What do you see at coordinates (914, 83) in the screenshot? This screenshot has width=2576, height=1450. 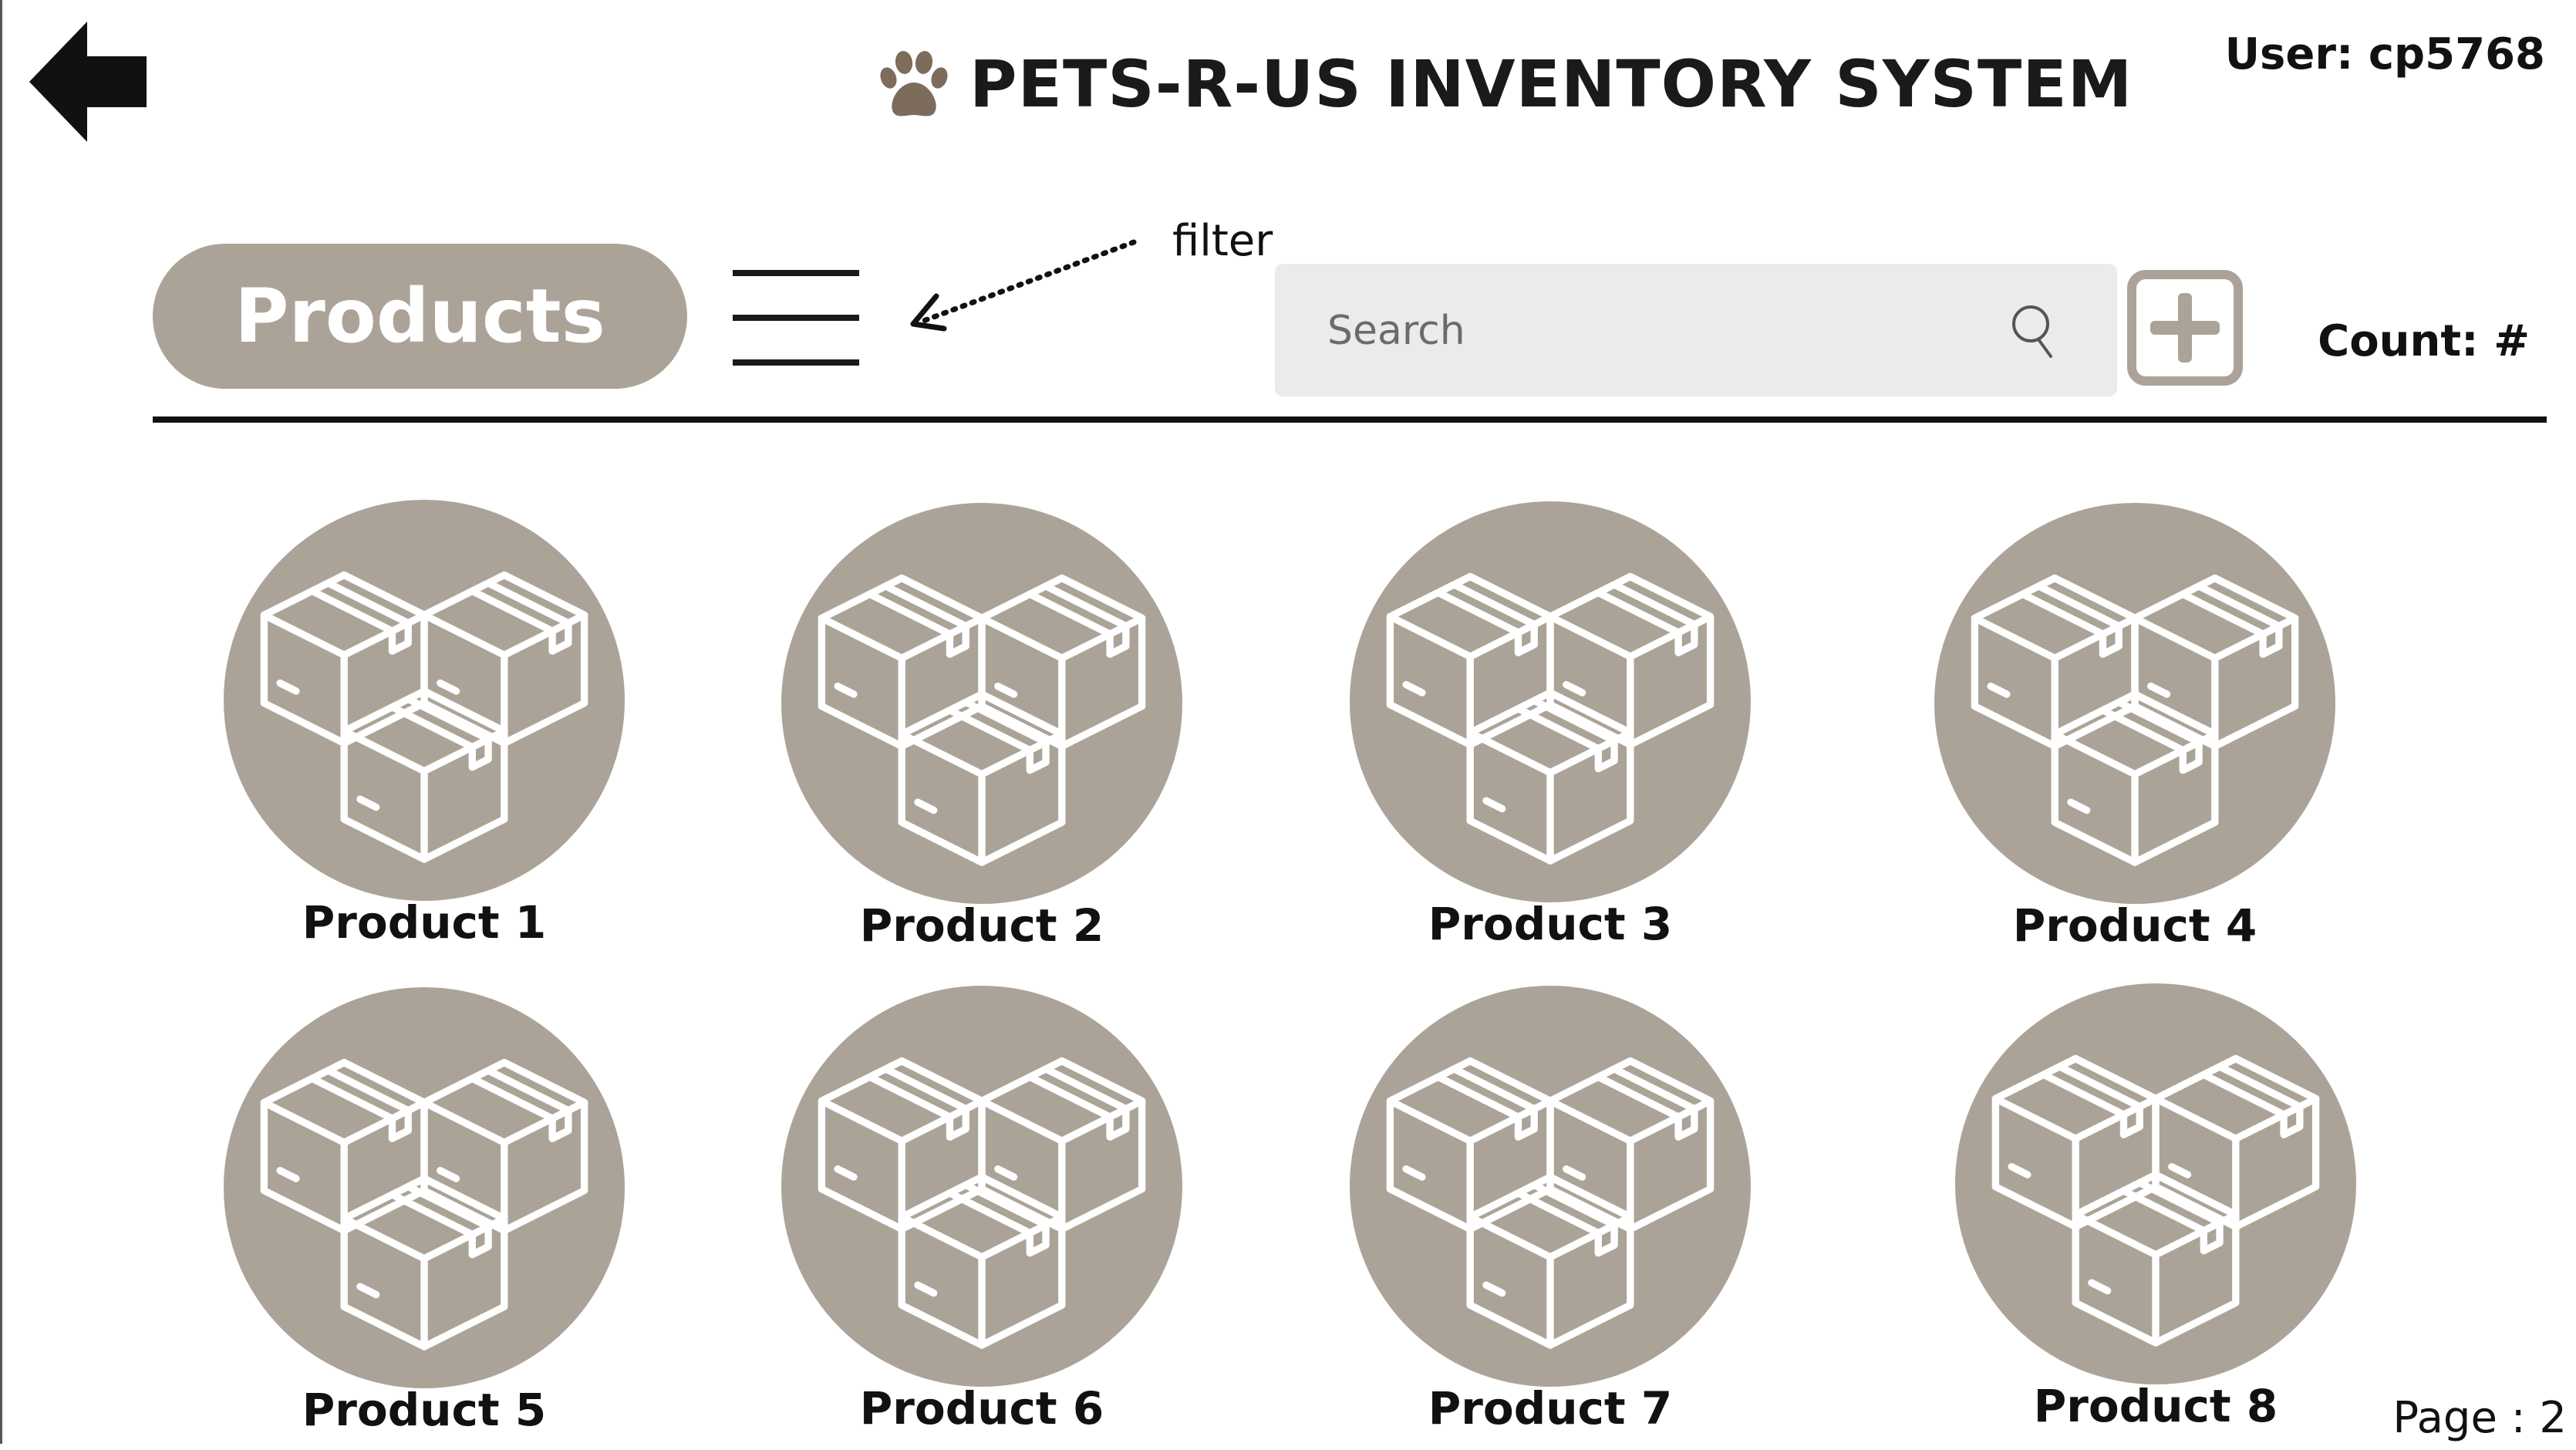 I see `paw-icon` at bounding box center [914, 83].